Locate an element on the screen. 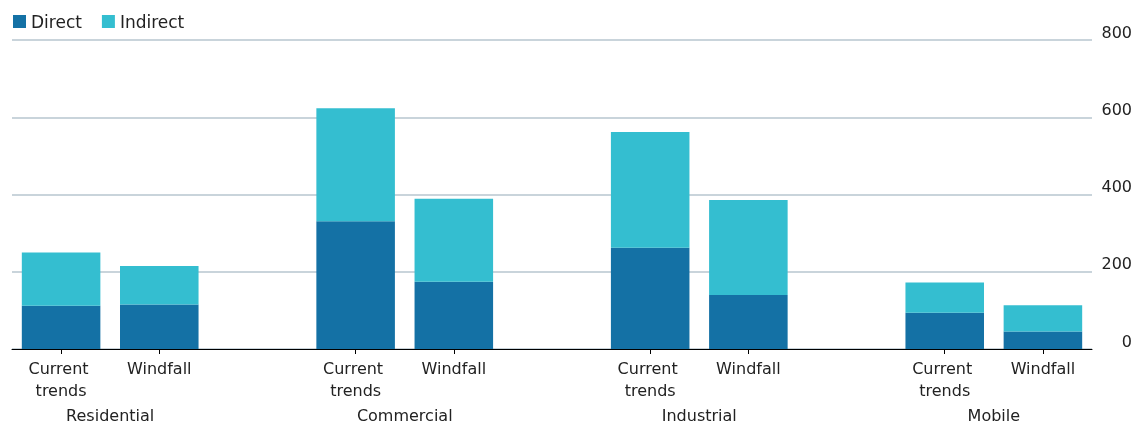  legend-label: Direct is located at coordinates (57, 21).